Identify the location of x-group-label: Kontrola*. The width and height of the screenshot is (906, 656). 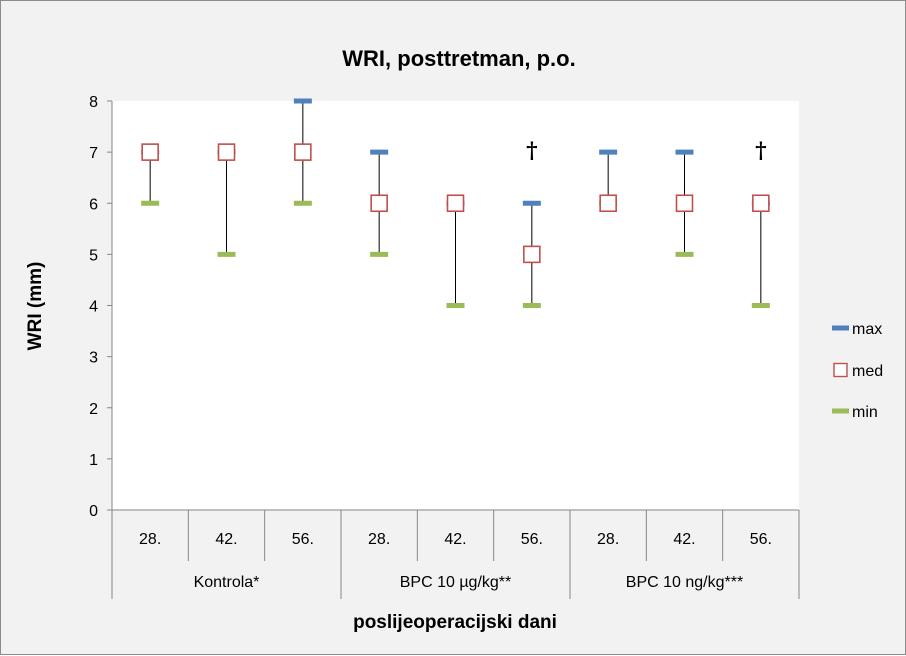
(227, 582).